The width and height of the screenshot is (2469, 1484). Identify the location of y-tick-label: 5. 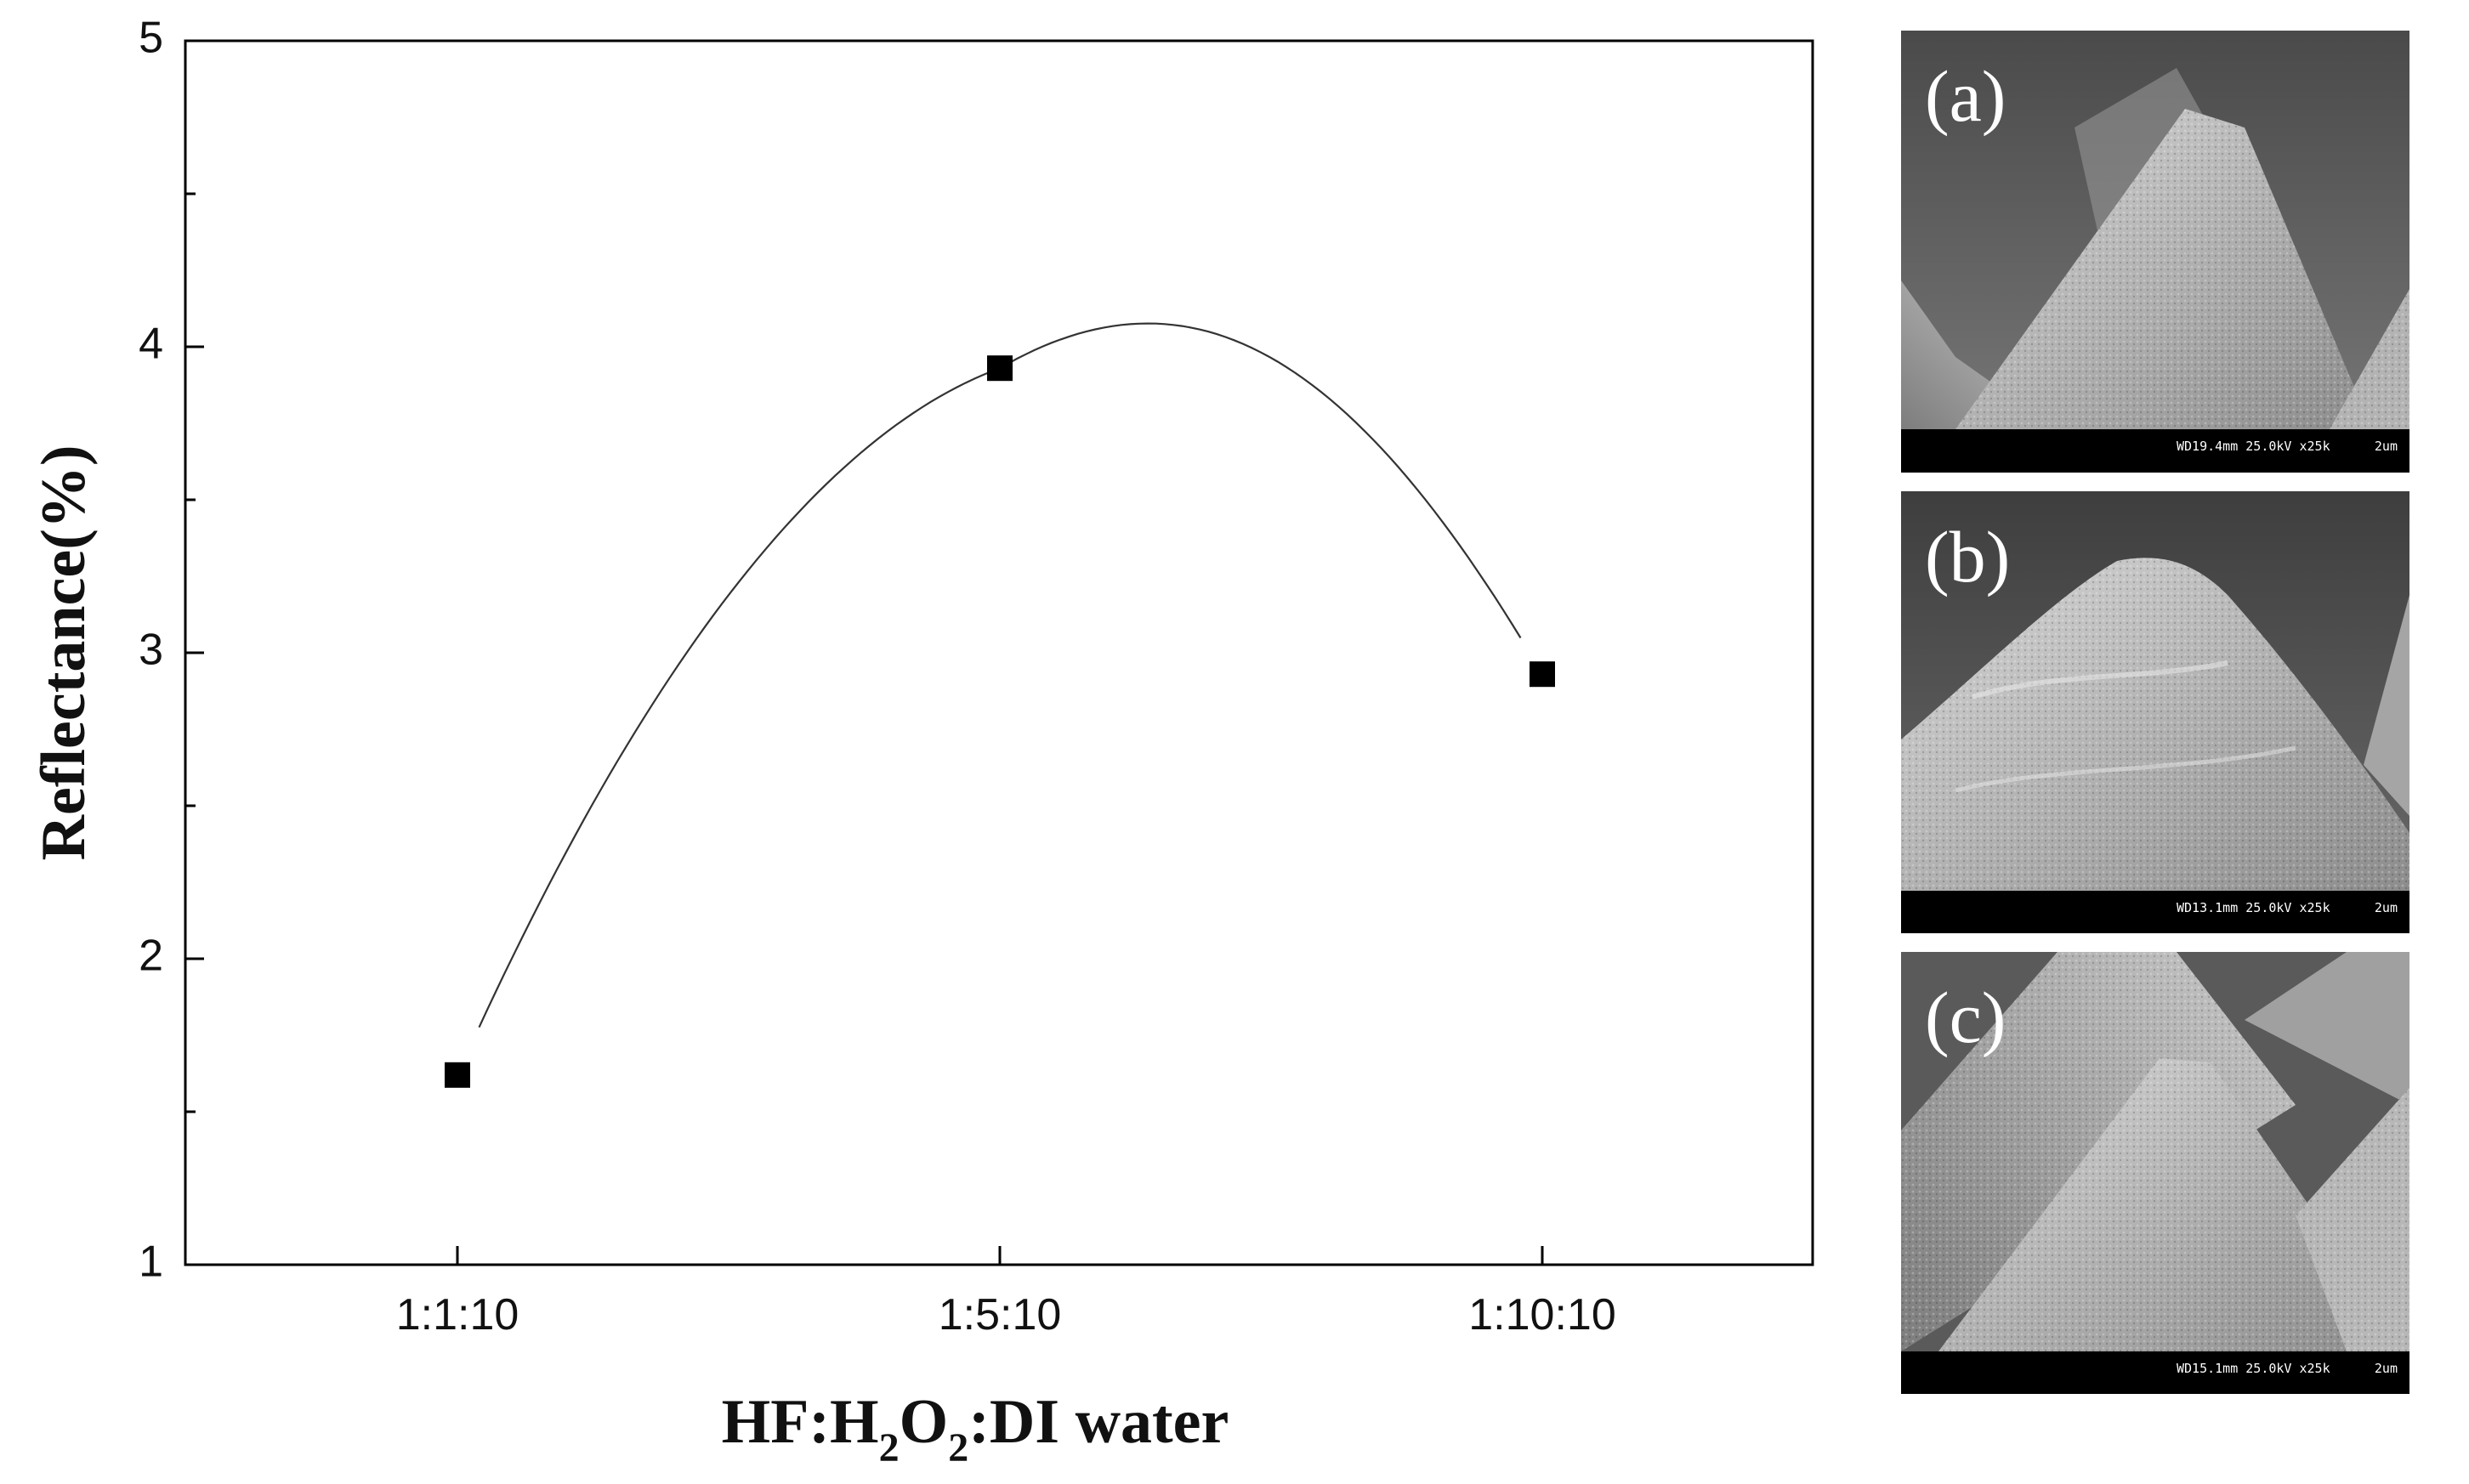
(151, 38).